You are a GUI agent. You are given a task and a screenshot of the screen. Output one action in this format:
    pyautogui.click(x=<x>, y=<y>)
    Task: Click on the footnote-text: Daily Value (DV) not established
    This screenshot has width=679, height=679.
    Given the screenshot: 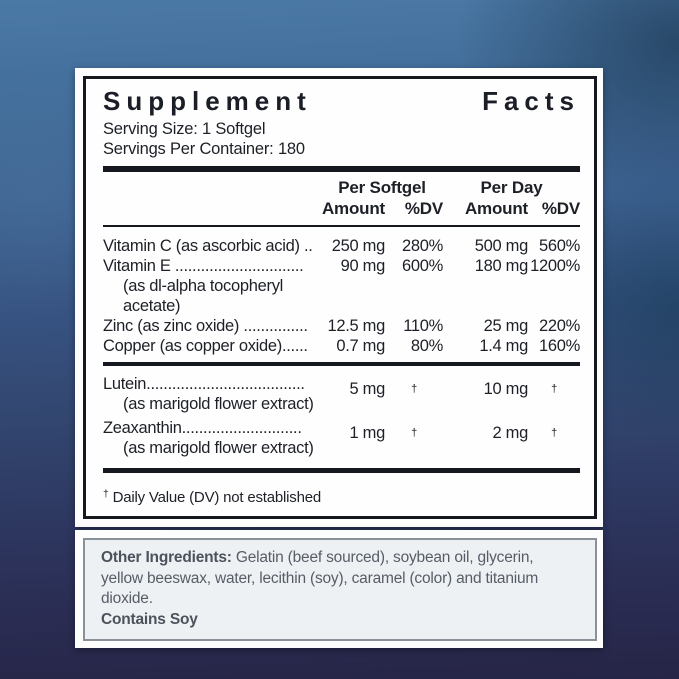 What is the action you would take?
    pyautogui.click(x=217, y=497)
    